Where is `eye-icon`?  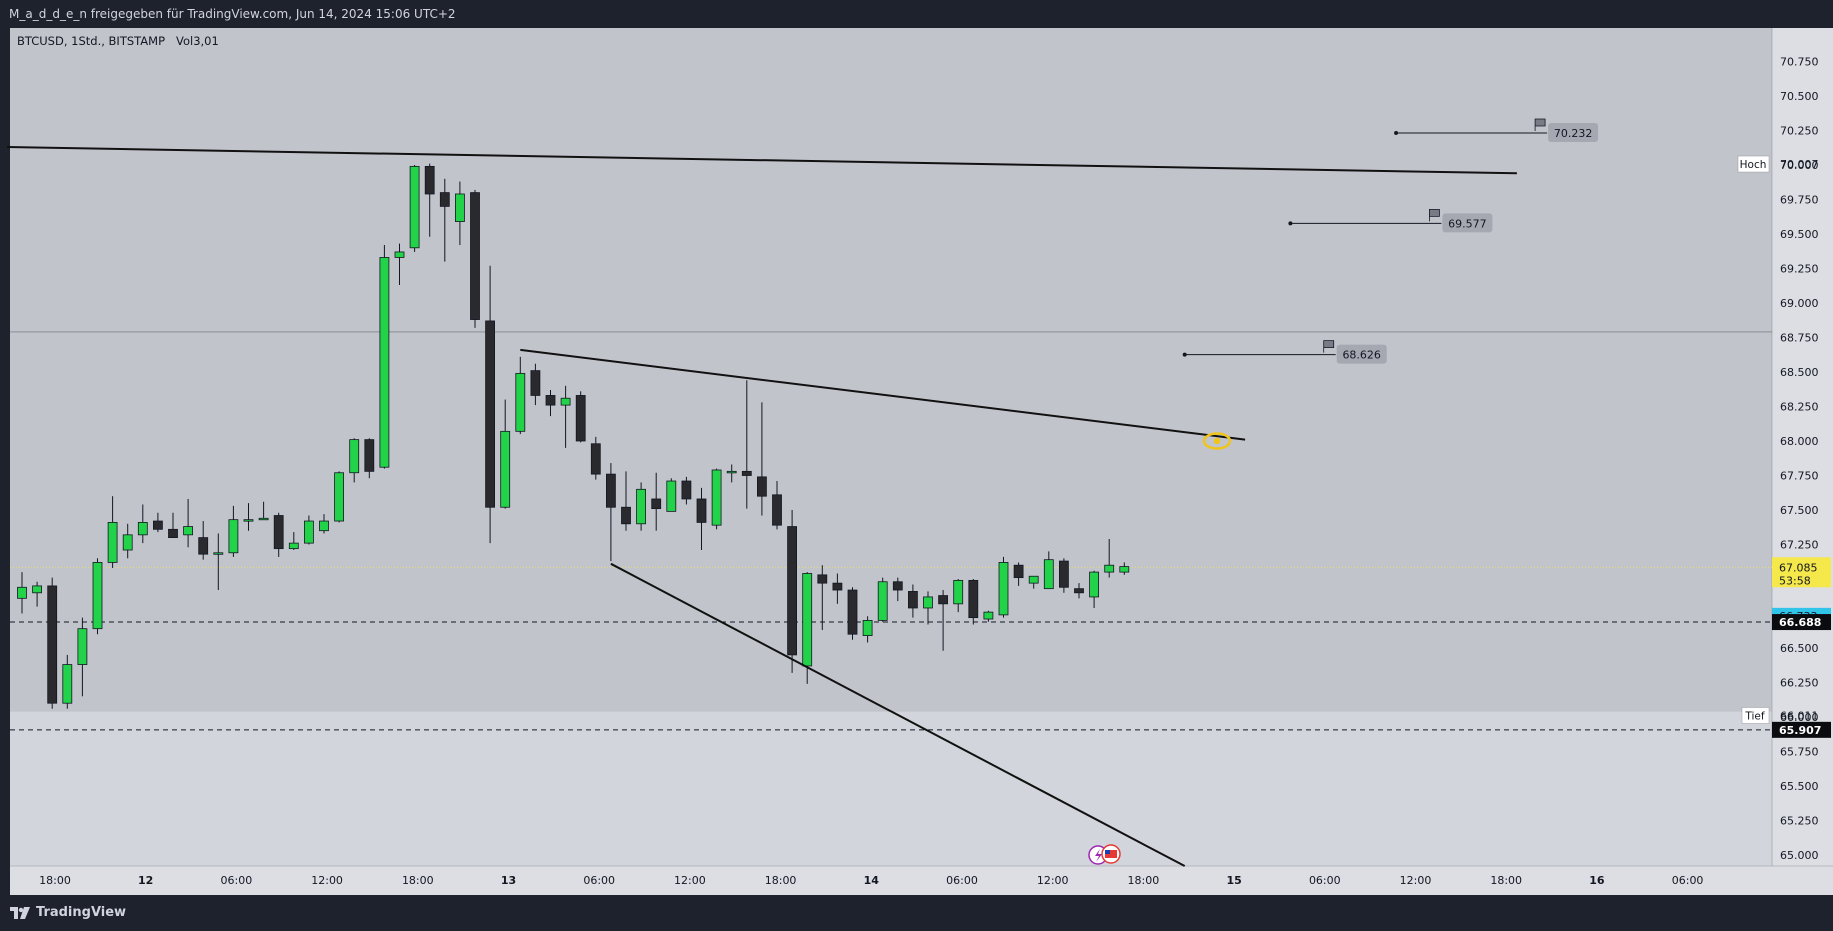 eye-icon is located at coordinates (1217, 441).